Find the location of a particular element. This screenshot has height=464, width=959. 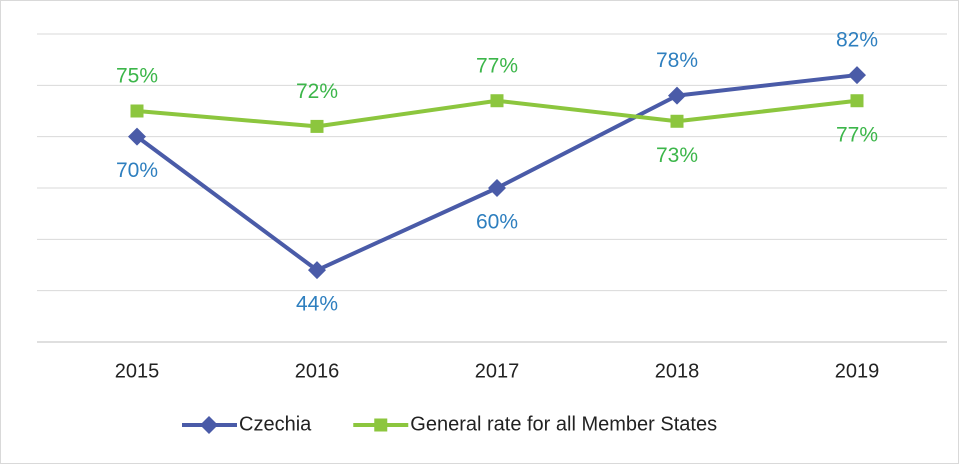

x-tick-label: 2019 is located at coordinates (857, 371).